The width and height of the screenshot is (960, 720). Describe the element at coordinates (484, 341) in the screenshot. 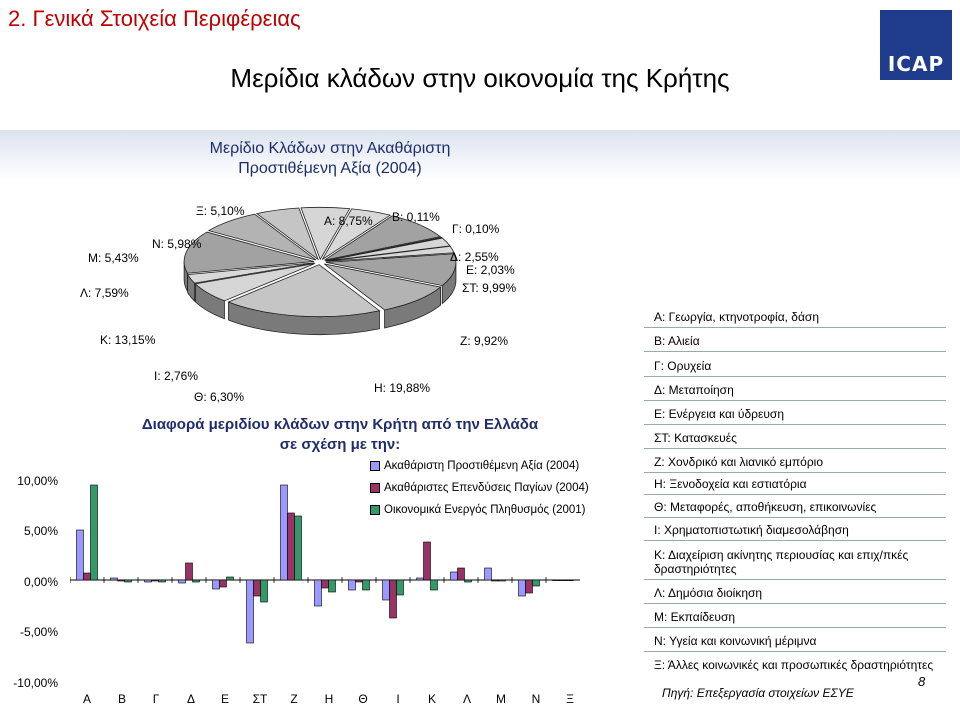

I see `pie-label-z: Ζ: 9,92%` at that location.